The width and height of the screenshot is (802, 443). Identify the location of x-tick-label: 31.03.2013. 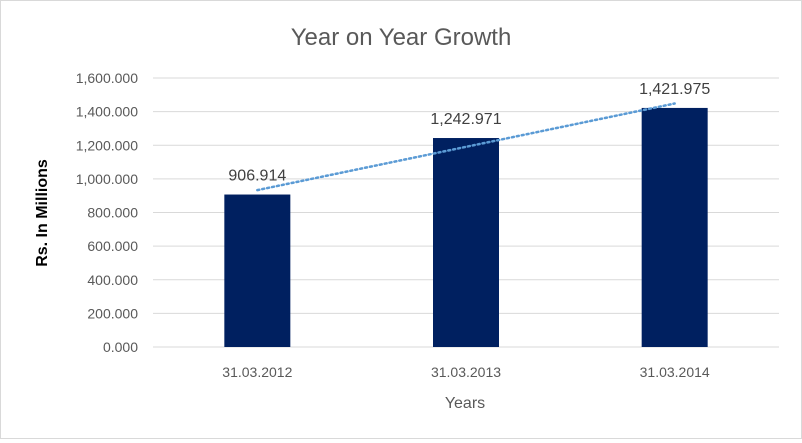
(466, 372).